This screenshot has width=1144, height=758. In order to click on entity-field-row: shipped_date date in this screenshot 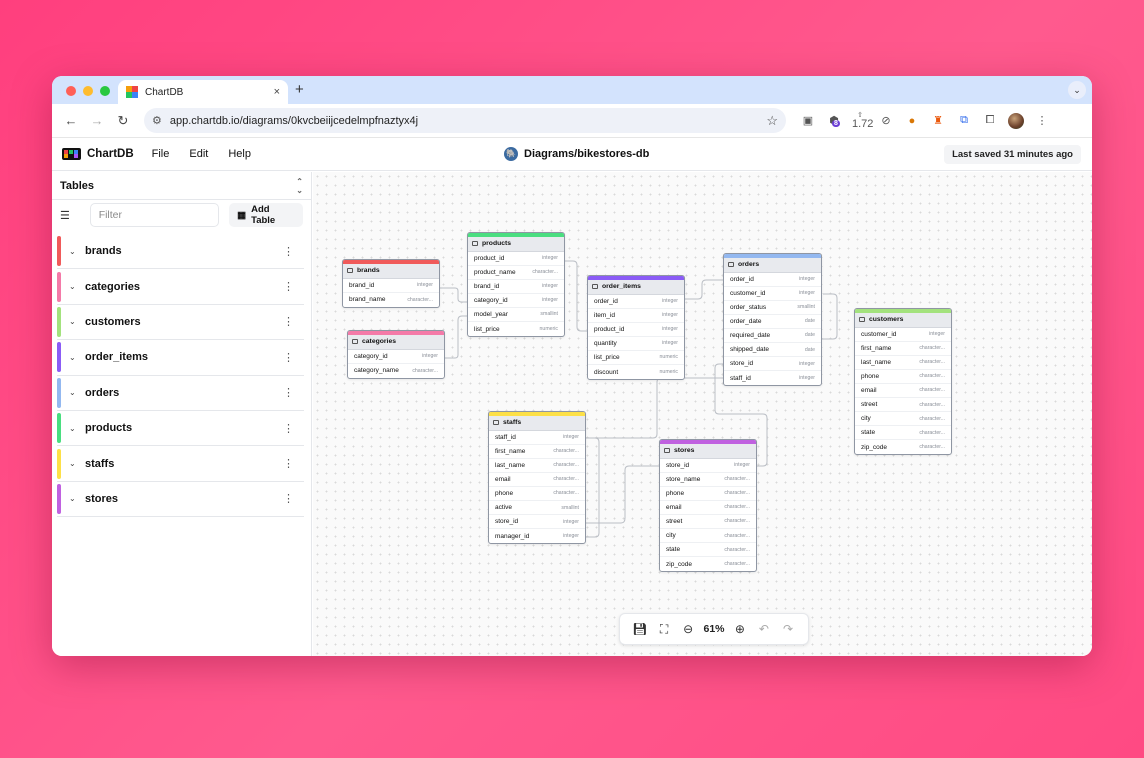, I will do `click(772, 350)`.